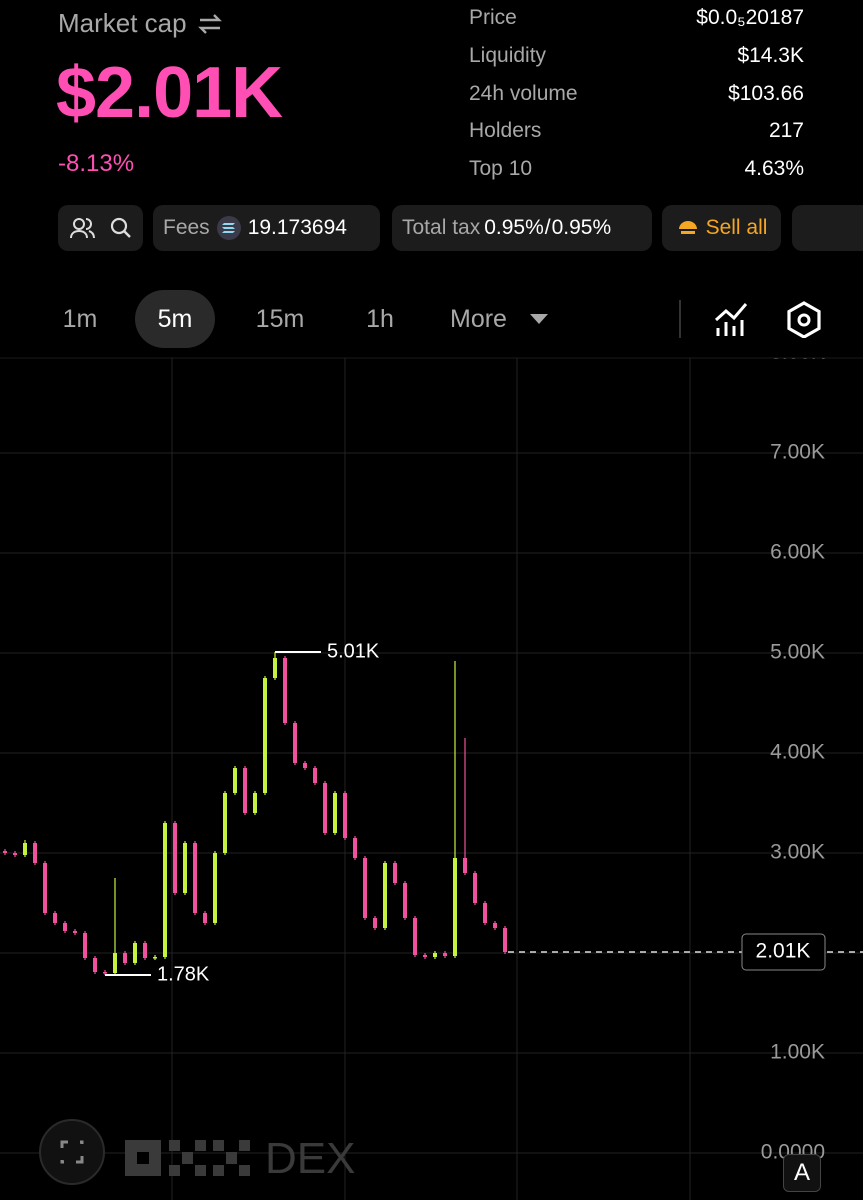  I want to click on stat-label: Top 10, so click(501, 168).